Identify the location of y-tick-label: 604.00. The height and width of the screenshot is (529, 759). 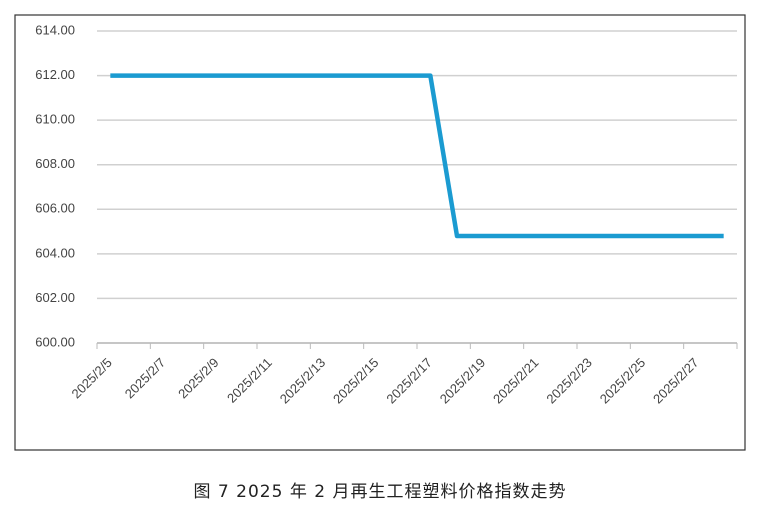
(55, 252).